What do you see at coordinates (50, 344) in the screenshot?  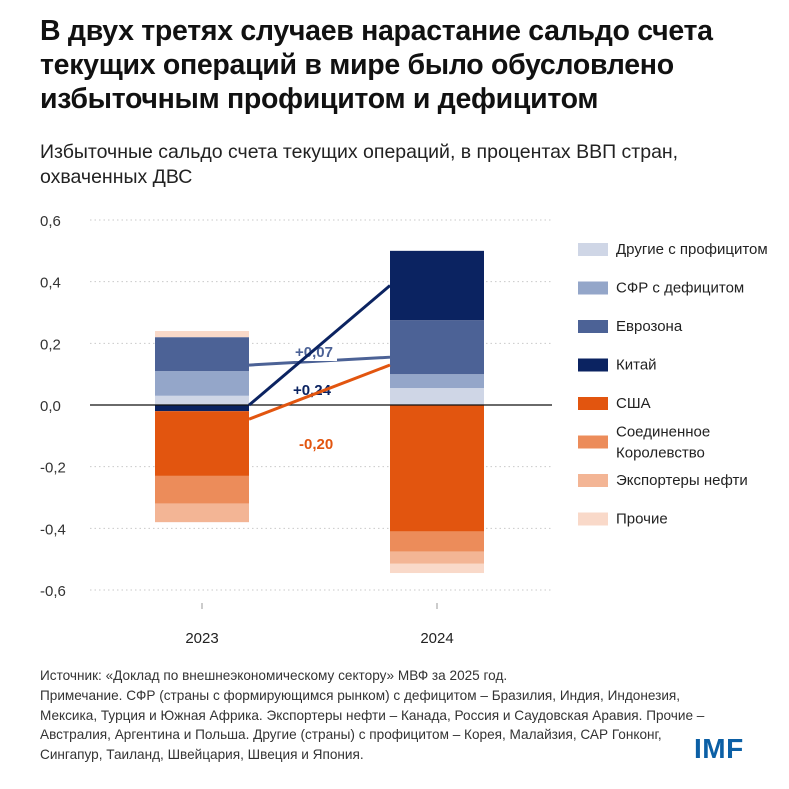 I see `y-tick-label: 0,2` at bounding box center [50, 344].